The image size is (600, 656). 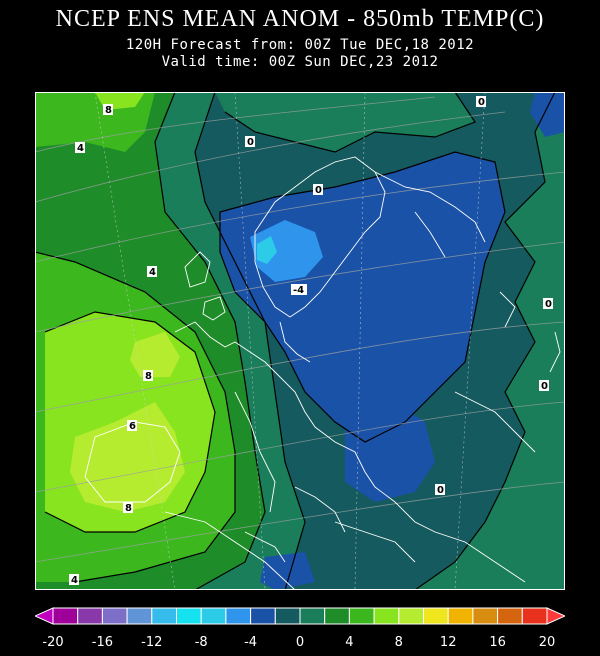 I want to click on zone-south-cold, so click(x=390, y=452).